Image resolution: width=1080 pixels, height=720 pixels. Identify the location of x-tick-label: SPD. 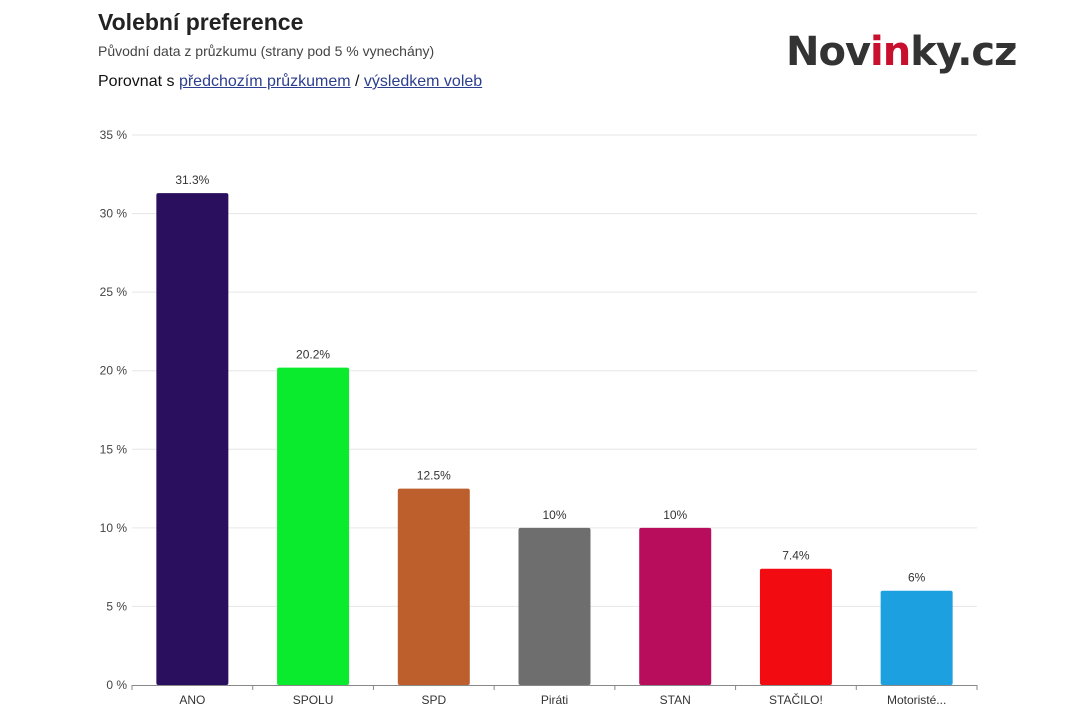
(433, 700).